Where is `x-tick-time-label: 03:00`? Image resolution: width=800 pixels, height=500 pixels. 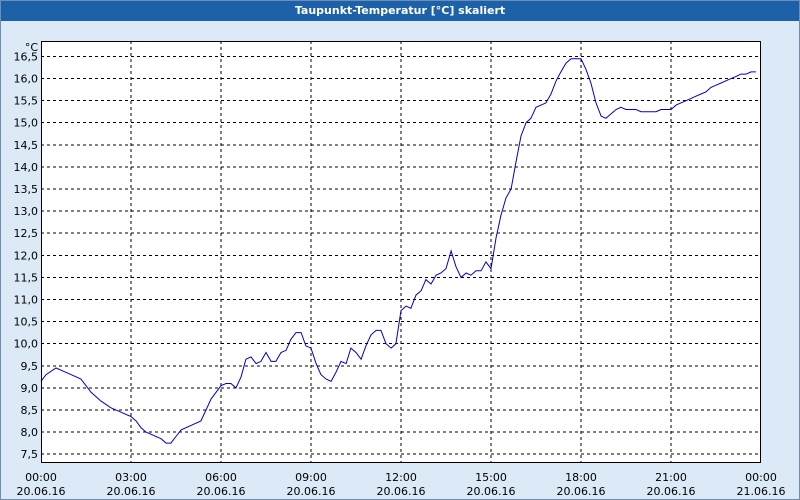 x-tick-time-label: 03:00 is located at coordinates (131, 477).